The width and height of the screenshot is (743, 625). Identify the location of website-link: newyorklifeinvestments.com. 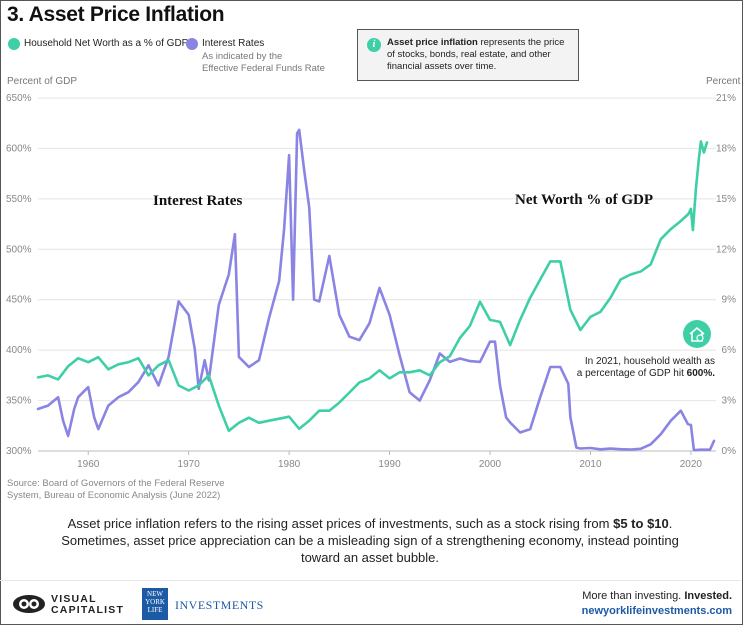
(656, 611).